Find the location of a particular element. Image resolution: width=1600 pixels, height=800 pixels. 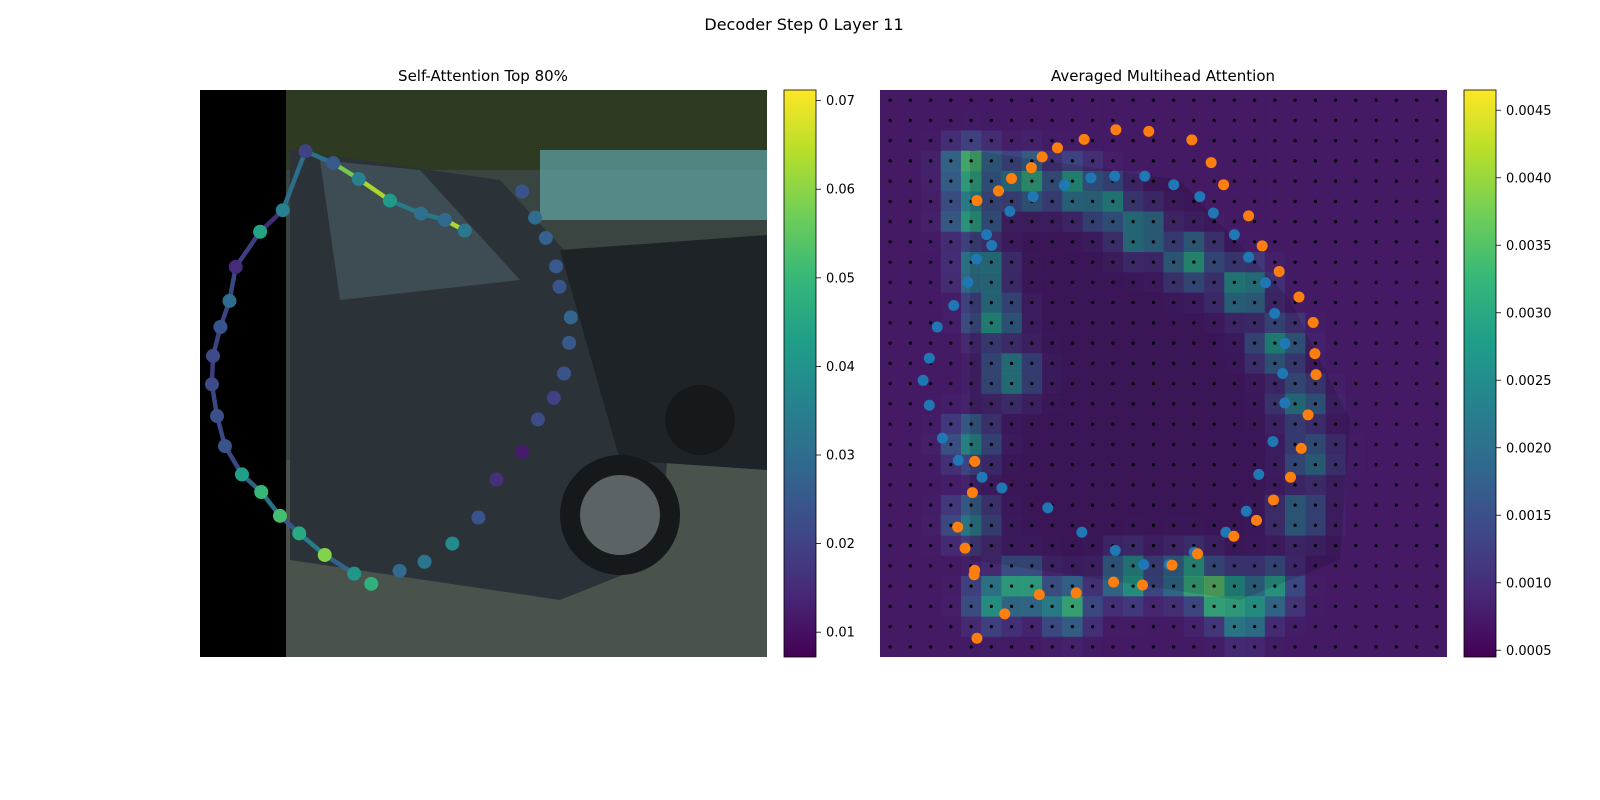

self-attention-points is located at coordinates (391, 367).